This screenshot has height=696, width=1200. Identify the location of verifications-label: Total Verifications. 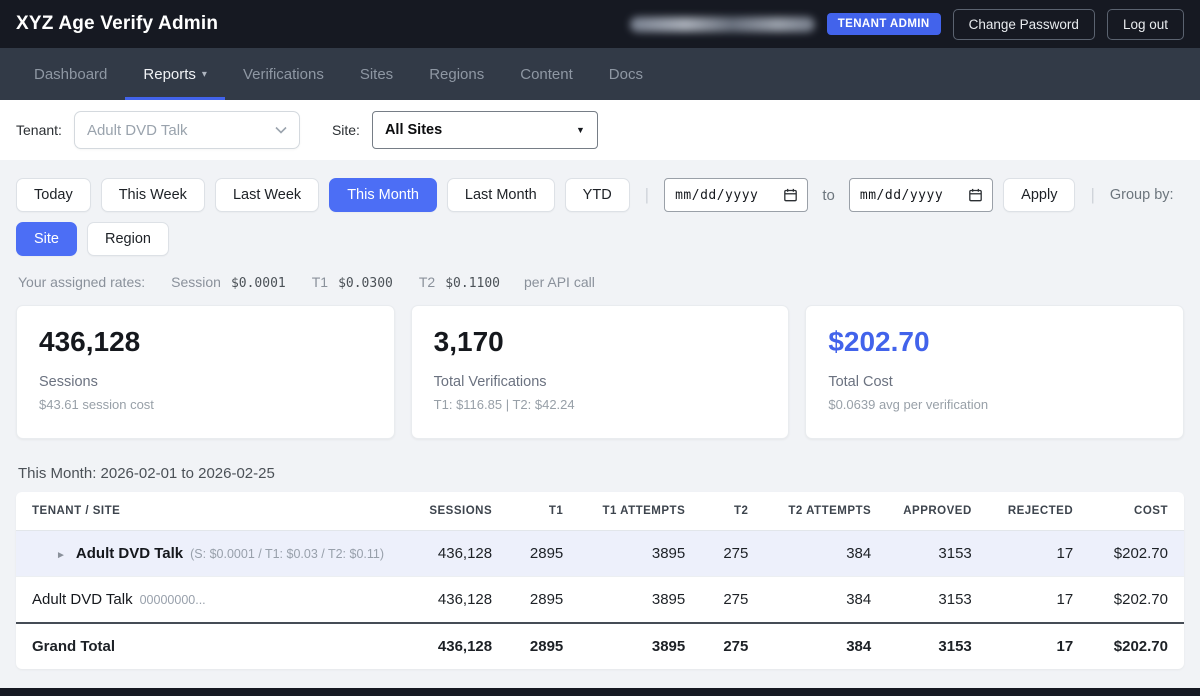
(490, 382).